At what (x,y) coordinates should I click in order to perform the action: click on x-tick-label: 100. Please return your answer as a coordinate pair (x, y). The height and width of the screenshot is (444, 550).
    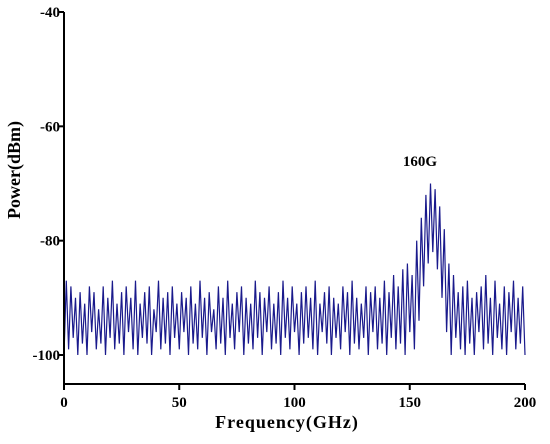
    Looking at the image, I should click on (294, 403).